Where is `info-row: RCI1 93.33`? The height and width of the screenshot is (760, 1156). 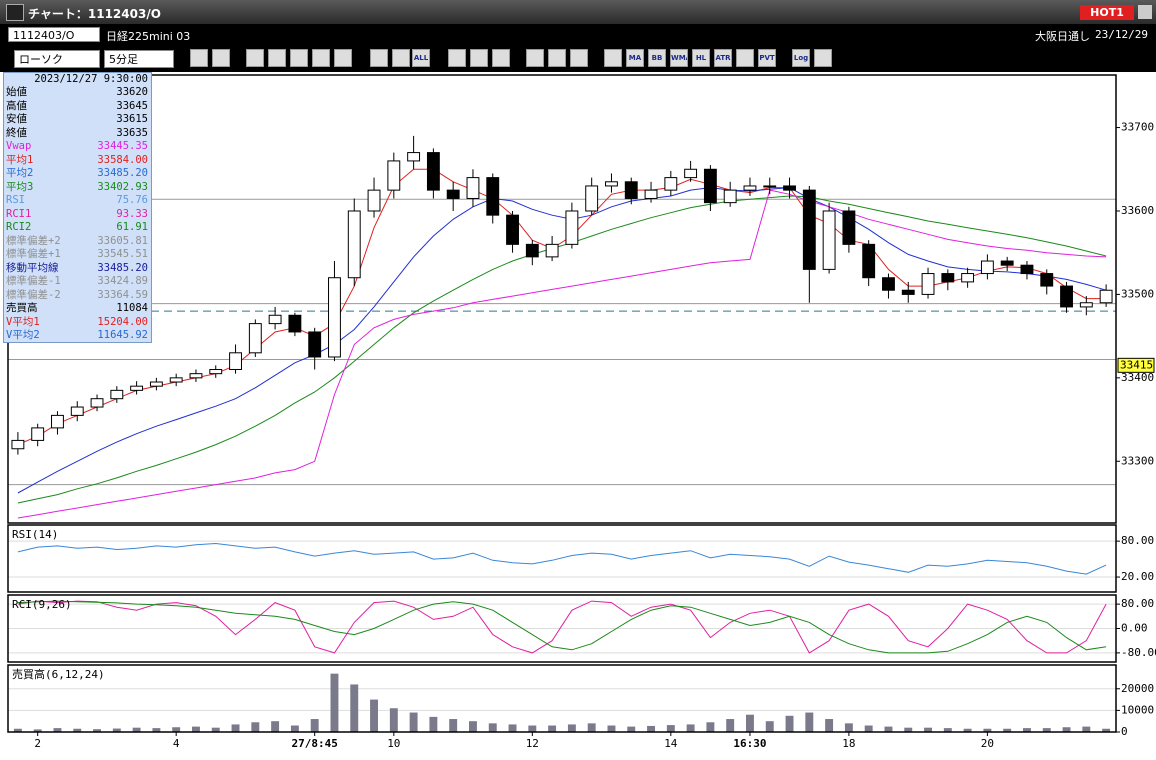 info-row: RCI1 93.33 is located at coordinates (77, 215).